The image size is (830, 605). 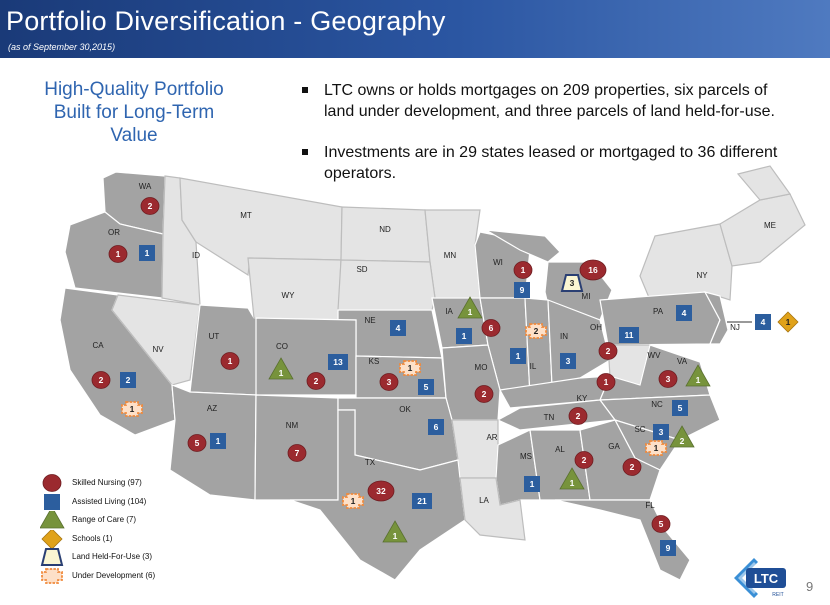 I want to click on state-label-tx: TX, so click(x=370, y=462).